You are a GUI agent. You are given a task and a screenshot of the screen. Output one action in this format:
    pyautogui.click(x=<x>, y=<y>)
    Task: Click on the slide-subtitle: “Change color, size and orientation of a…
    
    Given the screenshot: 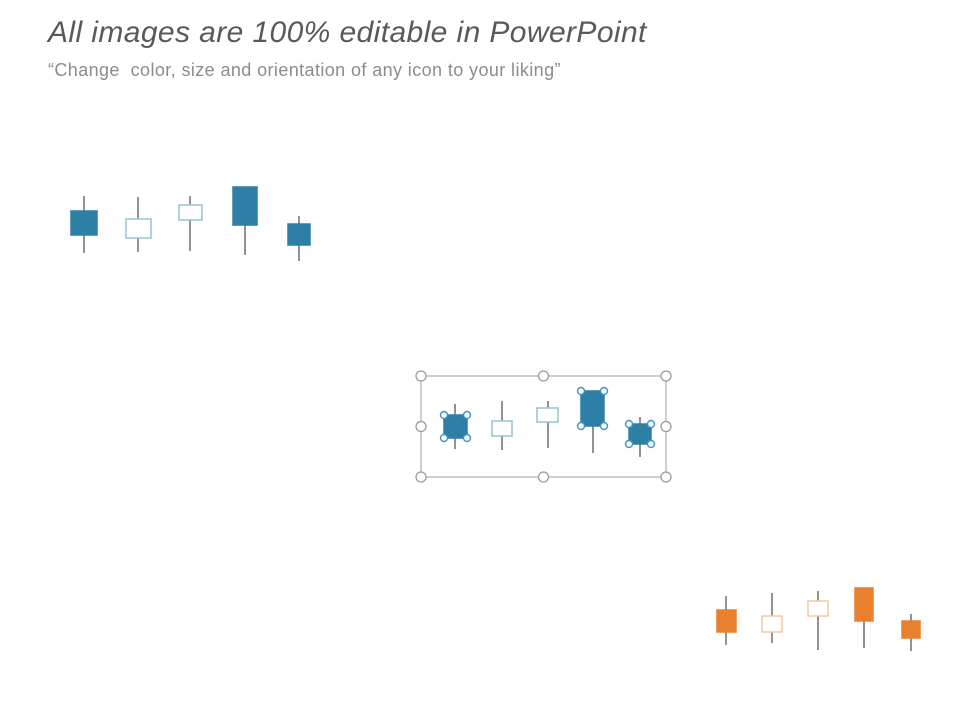 What is the action you would take?
    pyautogui.click(x=304, y=70)
    